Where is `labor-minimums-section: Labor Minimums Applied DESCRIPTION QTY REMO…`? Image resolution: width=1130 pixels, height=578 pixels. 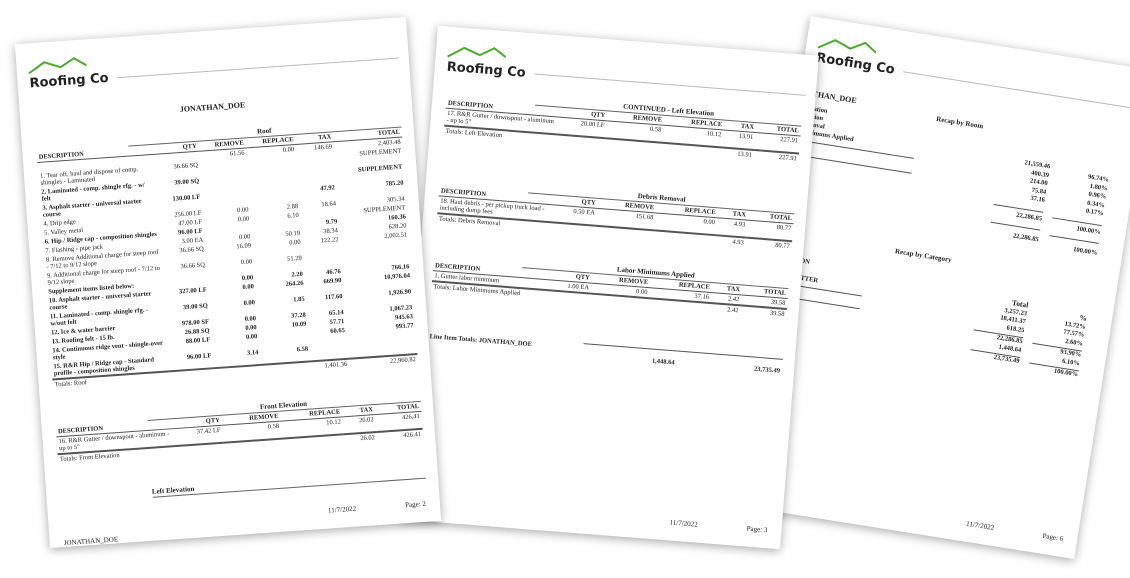 labor-minimums-section: Labor Minimums Applied DESCRIPTION QTY REMO… is located at coordinates (610, 285).